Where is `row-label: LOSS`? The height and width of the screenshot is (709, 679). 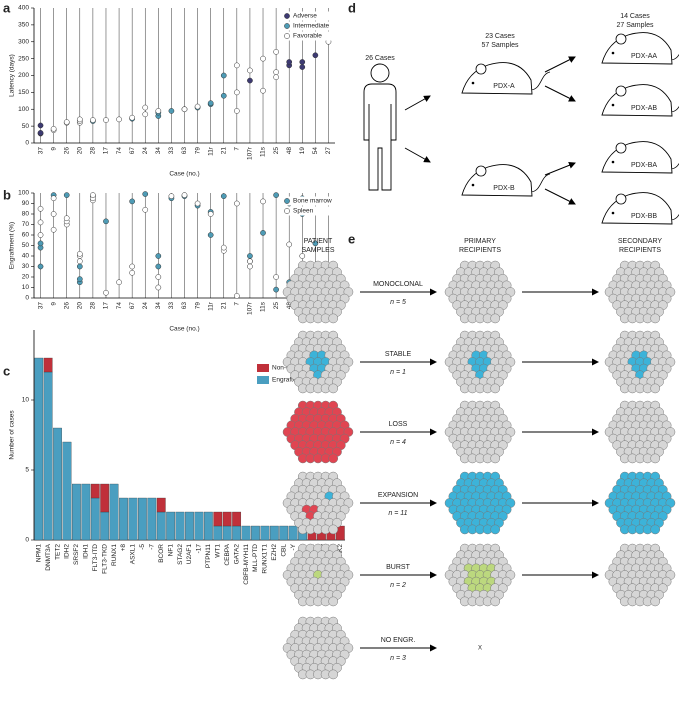 row-label: LOSS is located at coordinates (398, 424).